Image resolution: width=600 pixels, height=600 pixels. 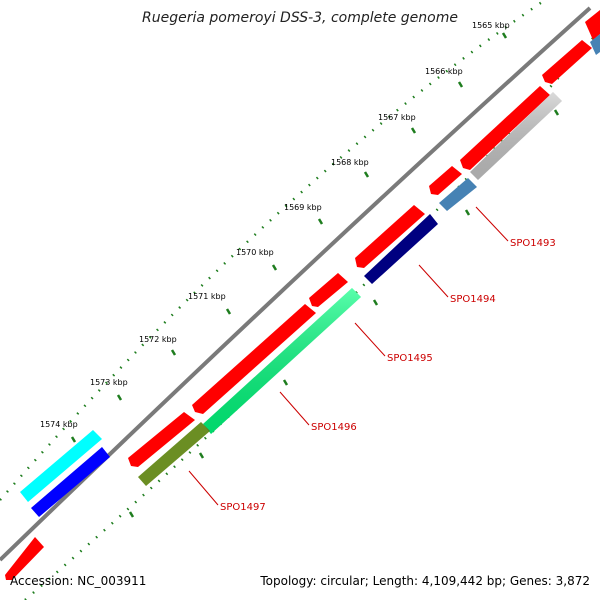 I want to click on gene-feature-olive, so click(x=174, y=454).